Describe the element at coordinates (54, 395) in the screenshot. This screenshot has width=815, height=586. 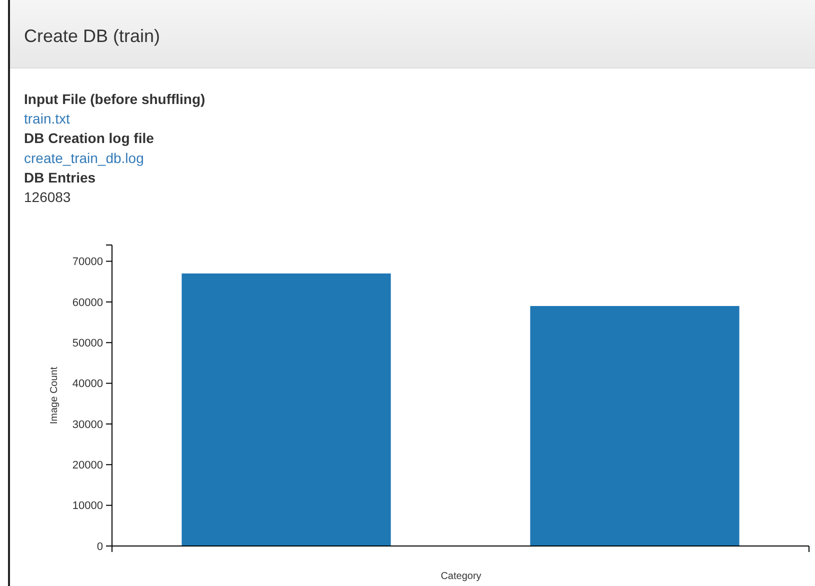
I see `y-axis-title: Image Count` at that location.